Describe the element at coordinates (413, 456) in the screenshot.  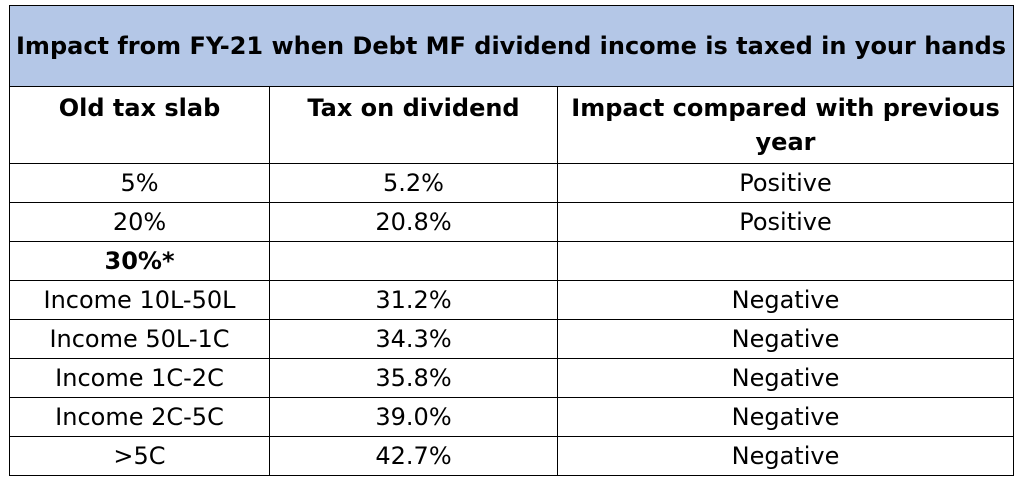
I see `tax-cell: 42.7%` at that location.